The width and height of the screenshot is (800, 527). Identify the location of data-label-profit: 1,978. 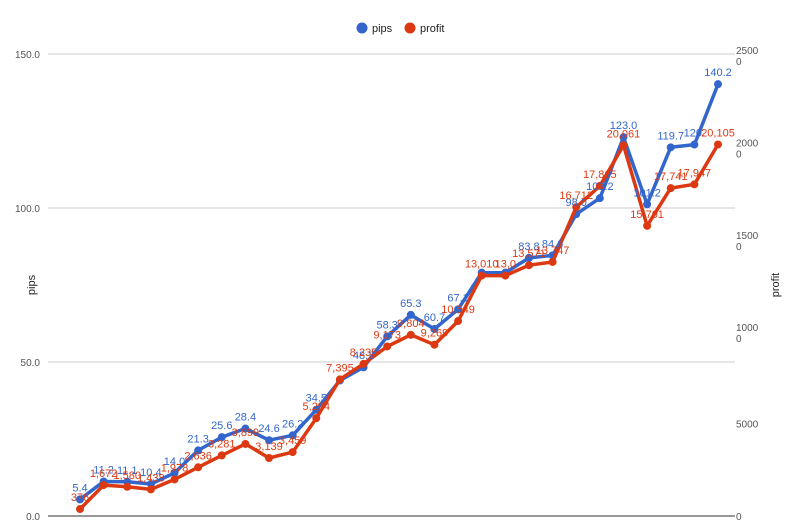
(175, 468).